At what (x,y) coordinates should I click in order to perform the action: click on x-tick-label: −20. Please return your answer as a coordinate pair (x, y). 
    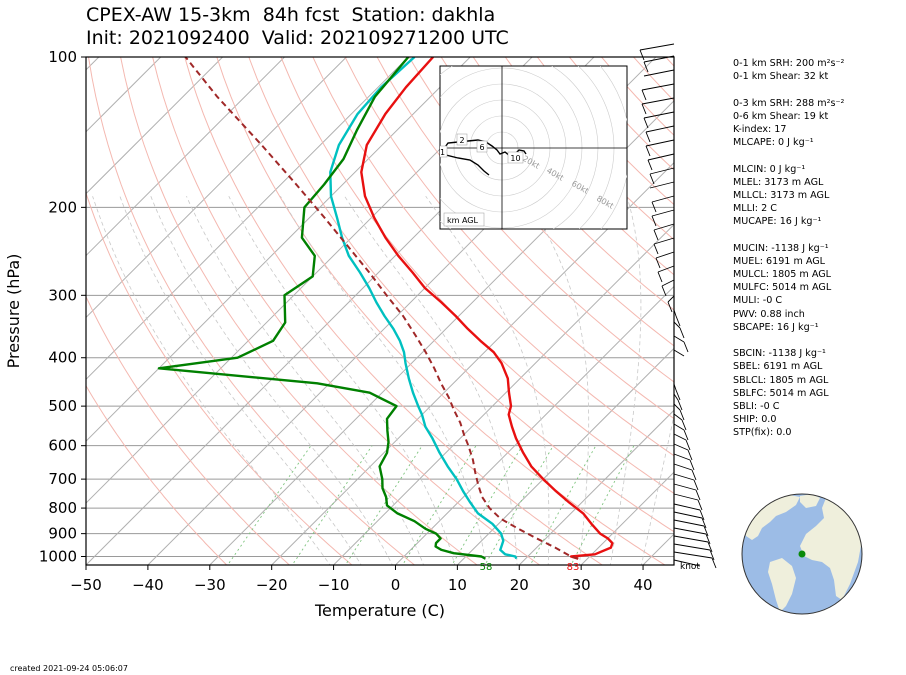
    Looking at the image, I should click on (272, 585).